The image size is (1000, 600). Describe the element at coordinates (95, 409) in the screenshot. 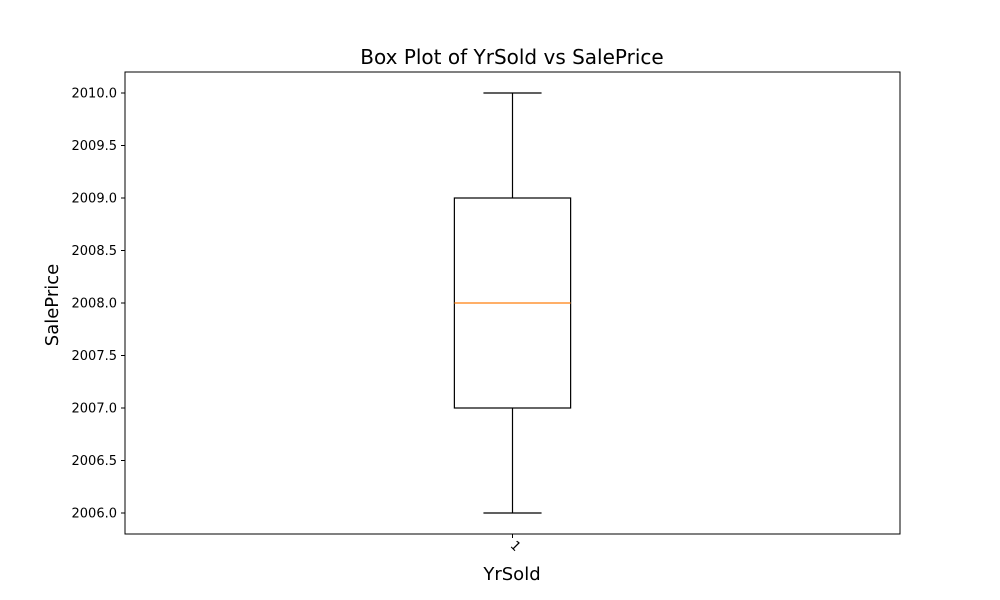

I see `y-tick-label: 2007.0` at that location.